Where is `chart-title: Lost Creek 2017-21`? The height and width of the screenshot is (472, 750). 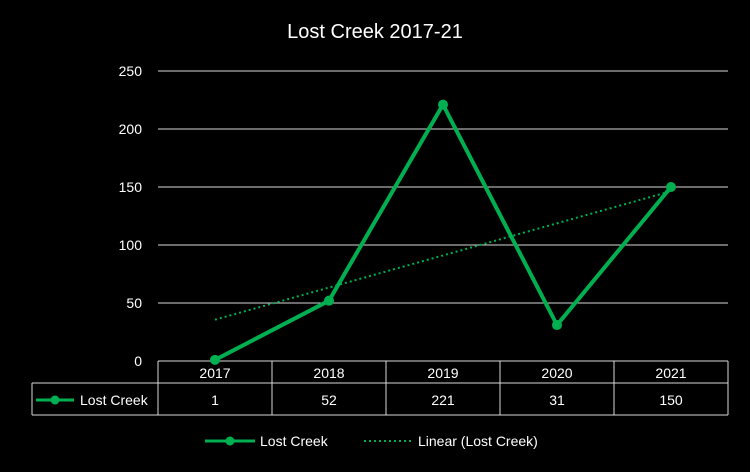
chart-title: Lost Creek 2017-21 is located at coordinates (375, 32).